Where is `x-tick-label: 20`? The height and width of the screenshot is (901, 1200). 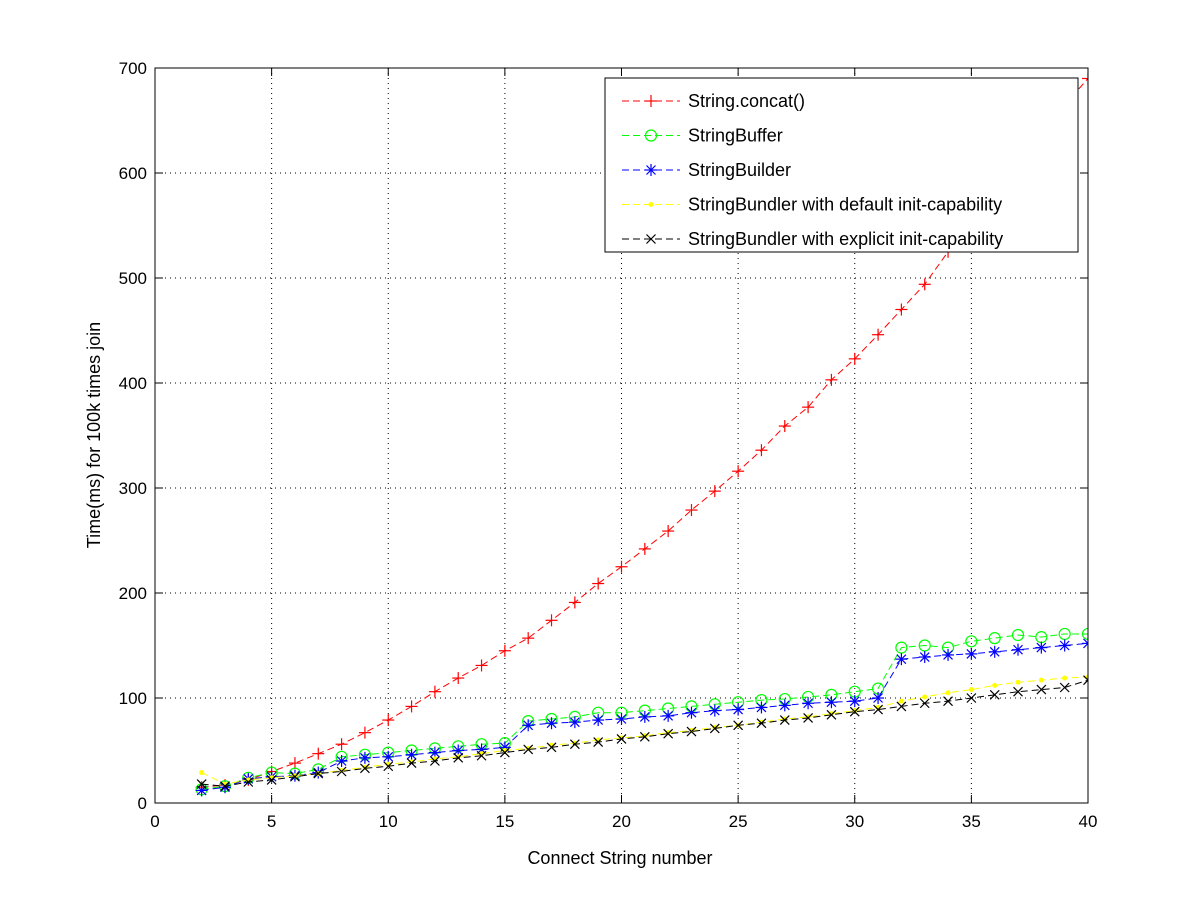
x-tick-label: 20 is located at coordinates (621, 821).